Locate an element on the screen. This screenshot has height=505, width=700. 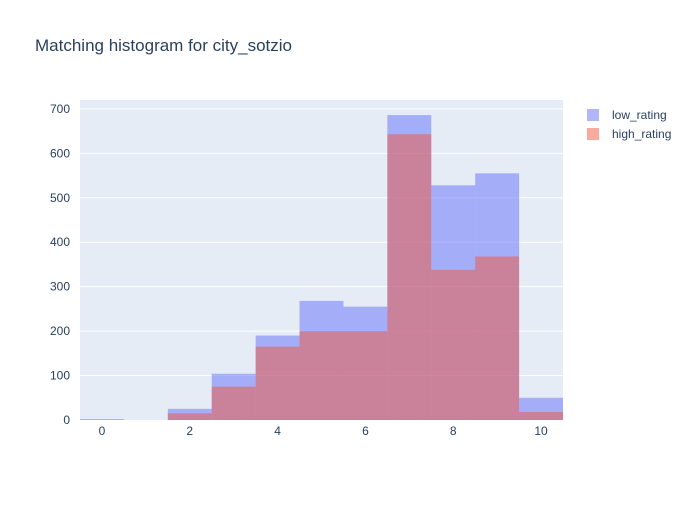
chart-title: Matching histogram for city_sotzio is located at coordinates (163, 45).